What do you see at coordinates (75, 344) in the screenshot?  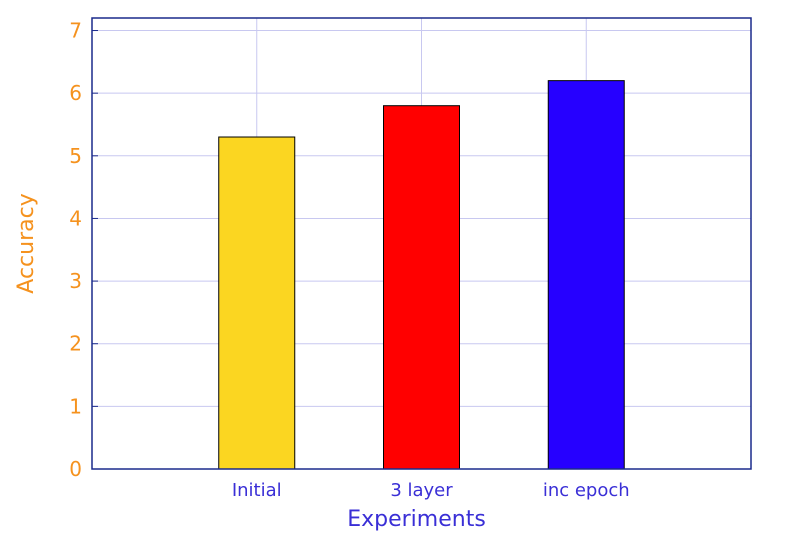 I see `y-tick-label: 2` at bounding box center [75, 344].